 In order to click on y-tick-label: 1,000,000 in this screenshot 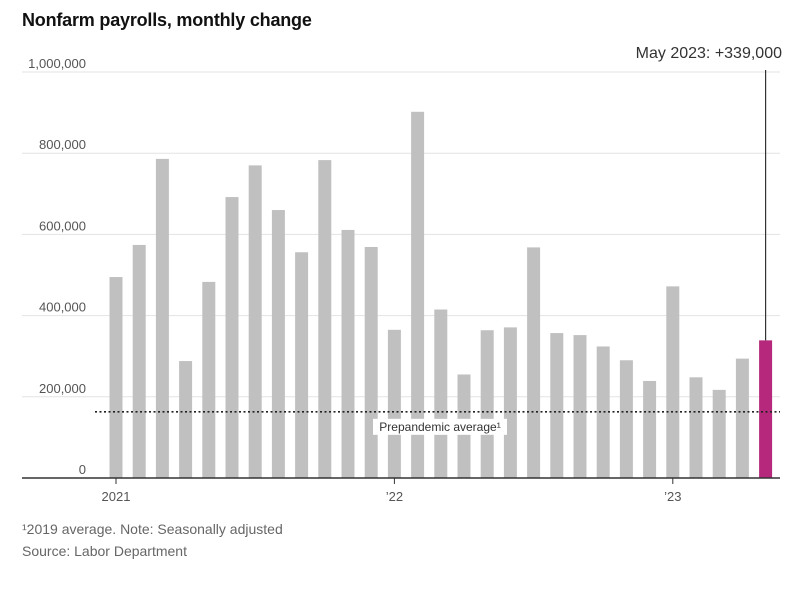, I will do `click(57, 63)`.